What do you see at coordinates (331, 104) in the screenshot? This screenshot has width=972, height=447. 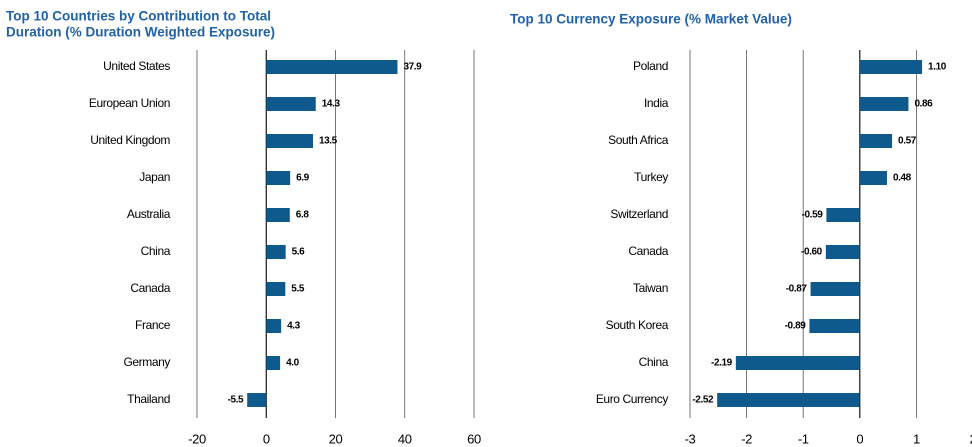 I see `value-label: 14.3` at bounding box center [331, 104].